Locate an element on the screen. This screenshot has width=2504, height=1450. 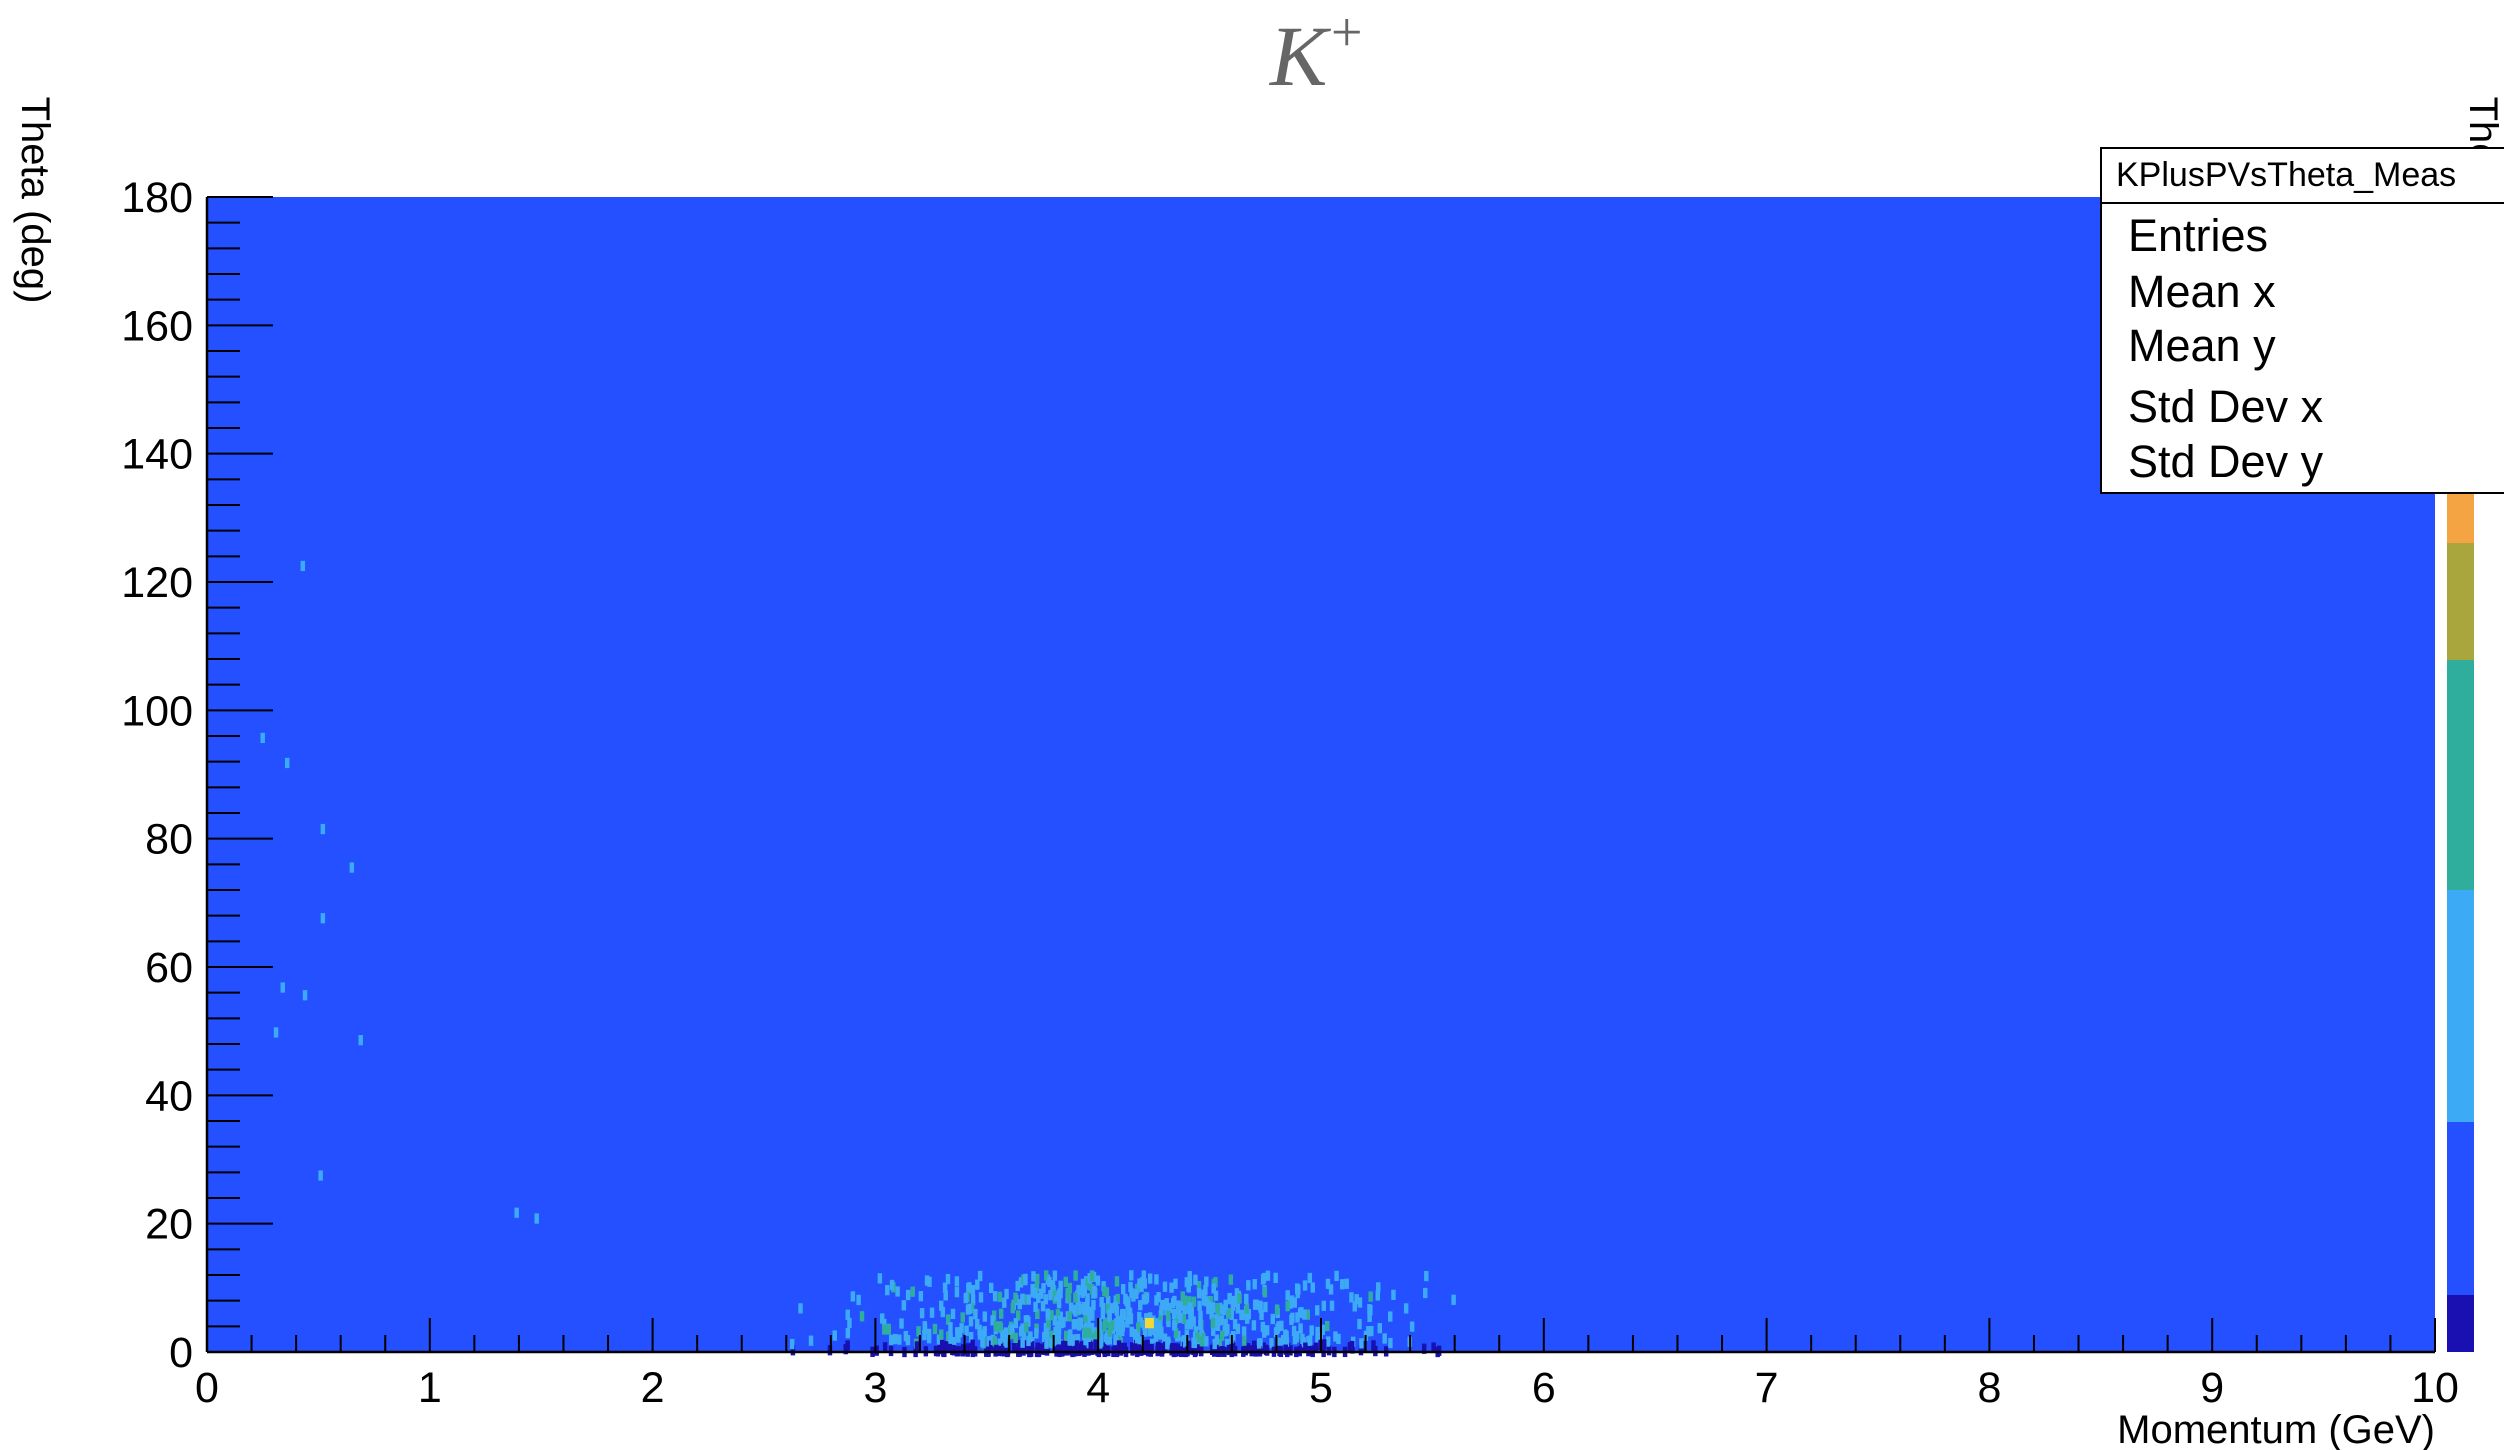
x-tick-label: 5 is located at coordinates (1321, 1388).